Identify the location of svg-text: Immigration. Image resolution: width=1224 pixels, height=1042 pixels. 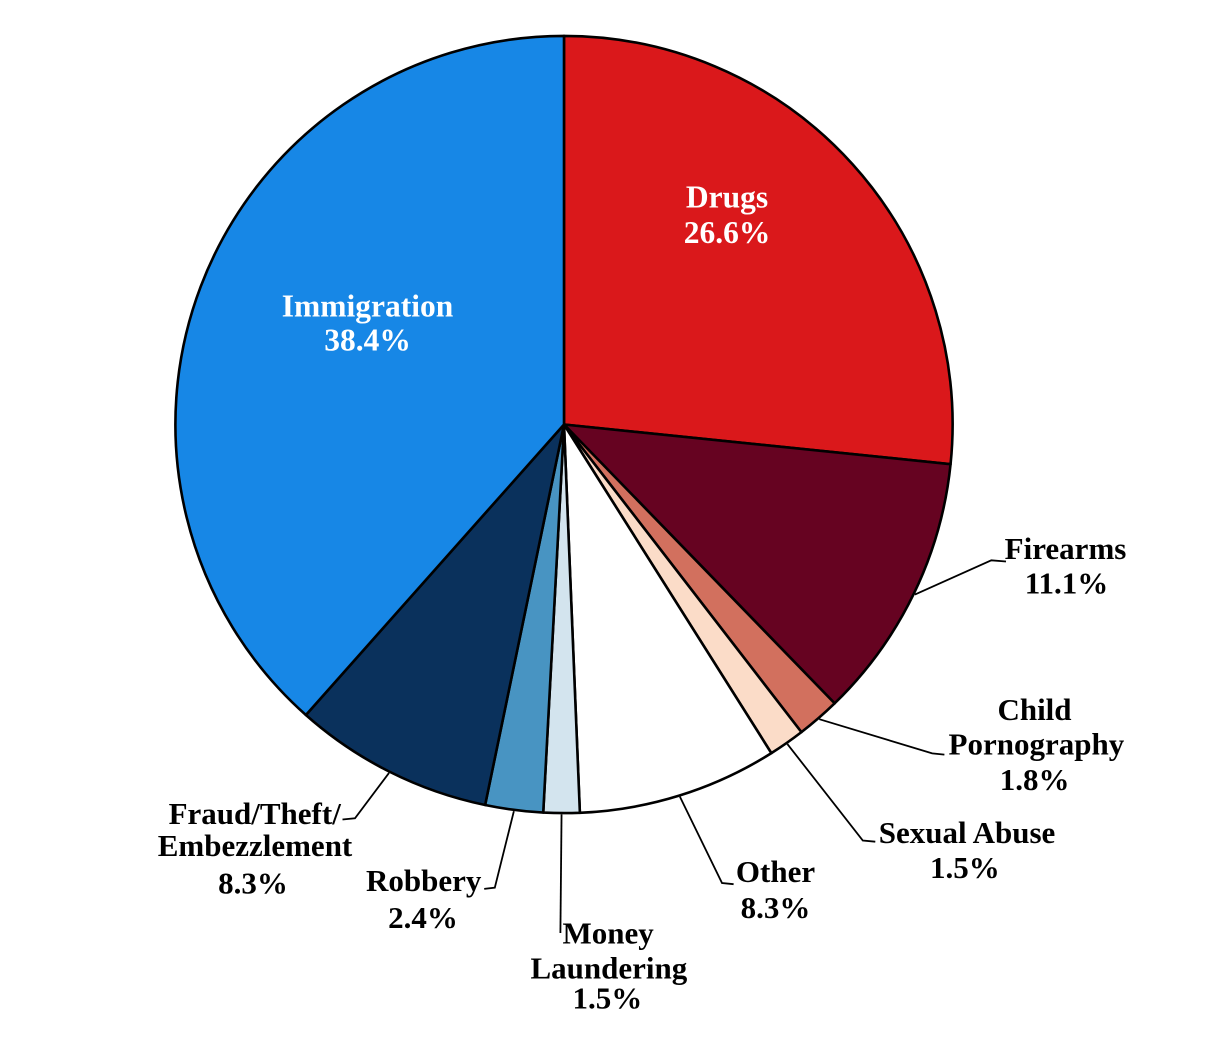
(368, 306).